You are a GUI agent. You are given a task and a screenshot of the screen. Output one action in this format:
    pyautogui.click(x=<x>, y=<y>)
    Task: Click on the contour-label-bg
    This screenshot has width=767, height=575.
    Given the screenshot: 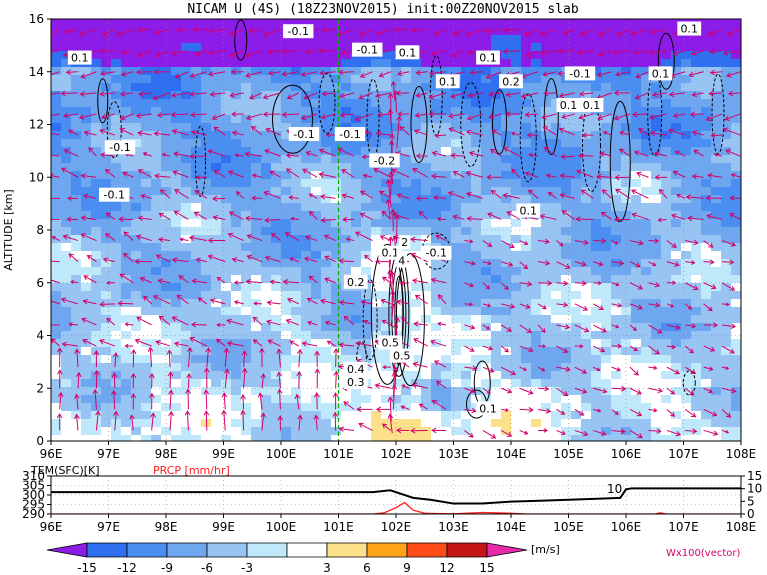 What is the action you would take?
    pyautogui.click(x=407, y=52)
    